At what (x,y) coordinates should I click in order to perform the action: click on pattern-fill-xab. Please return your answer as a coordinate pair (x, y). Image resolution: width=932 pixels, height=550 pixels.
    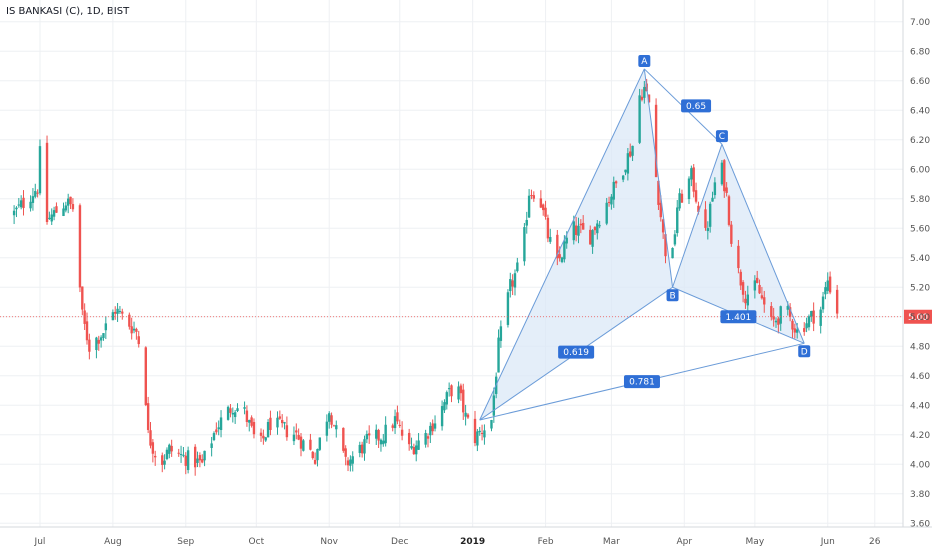
    Looking at the image, I should click on (576, 244).